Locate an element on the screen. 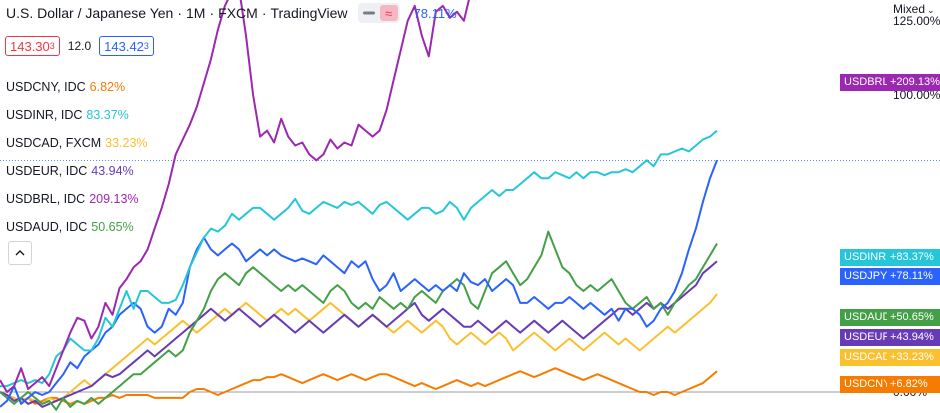 The width and height of the screenshot is (940, 413). series-label-symbol: USDAUD is located at coordinates (867, 317).